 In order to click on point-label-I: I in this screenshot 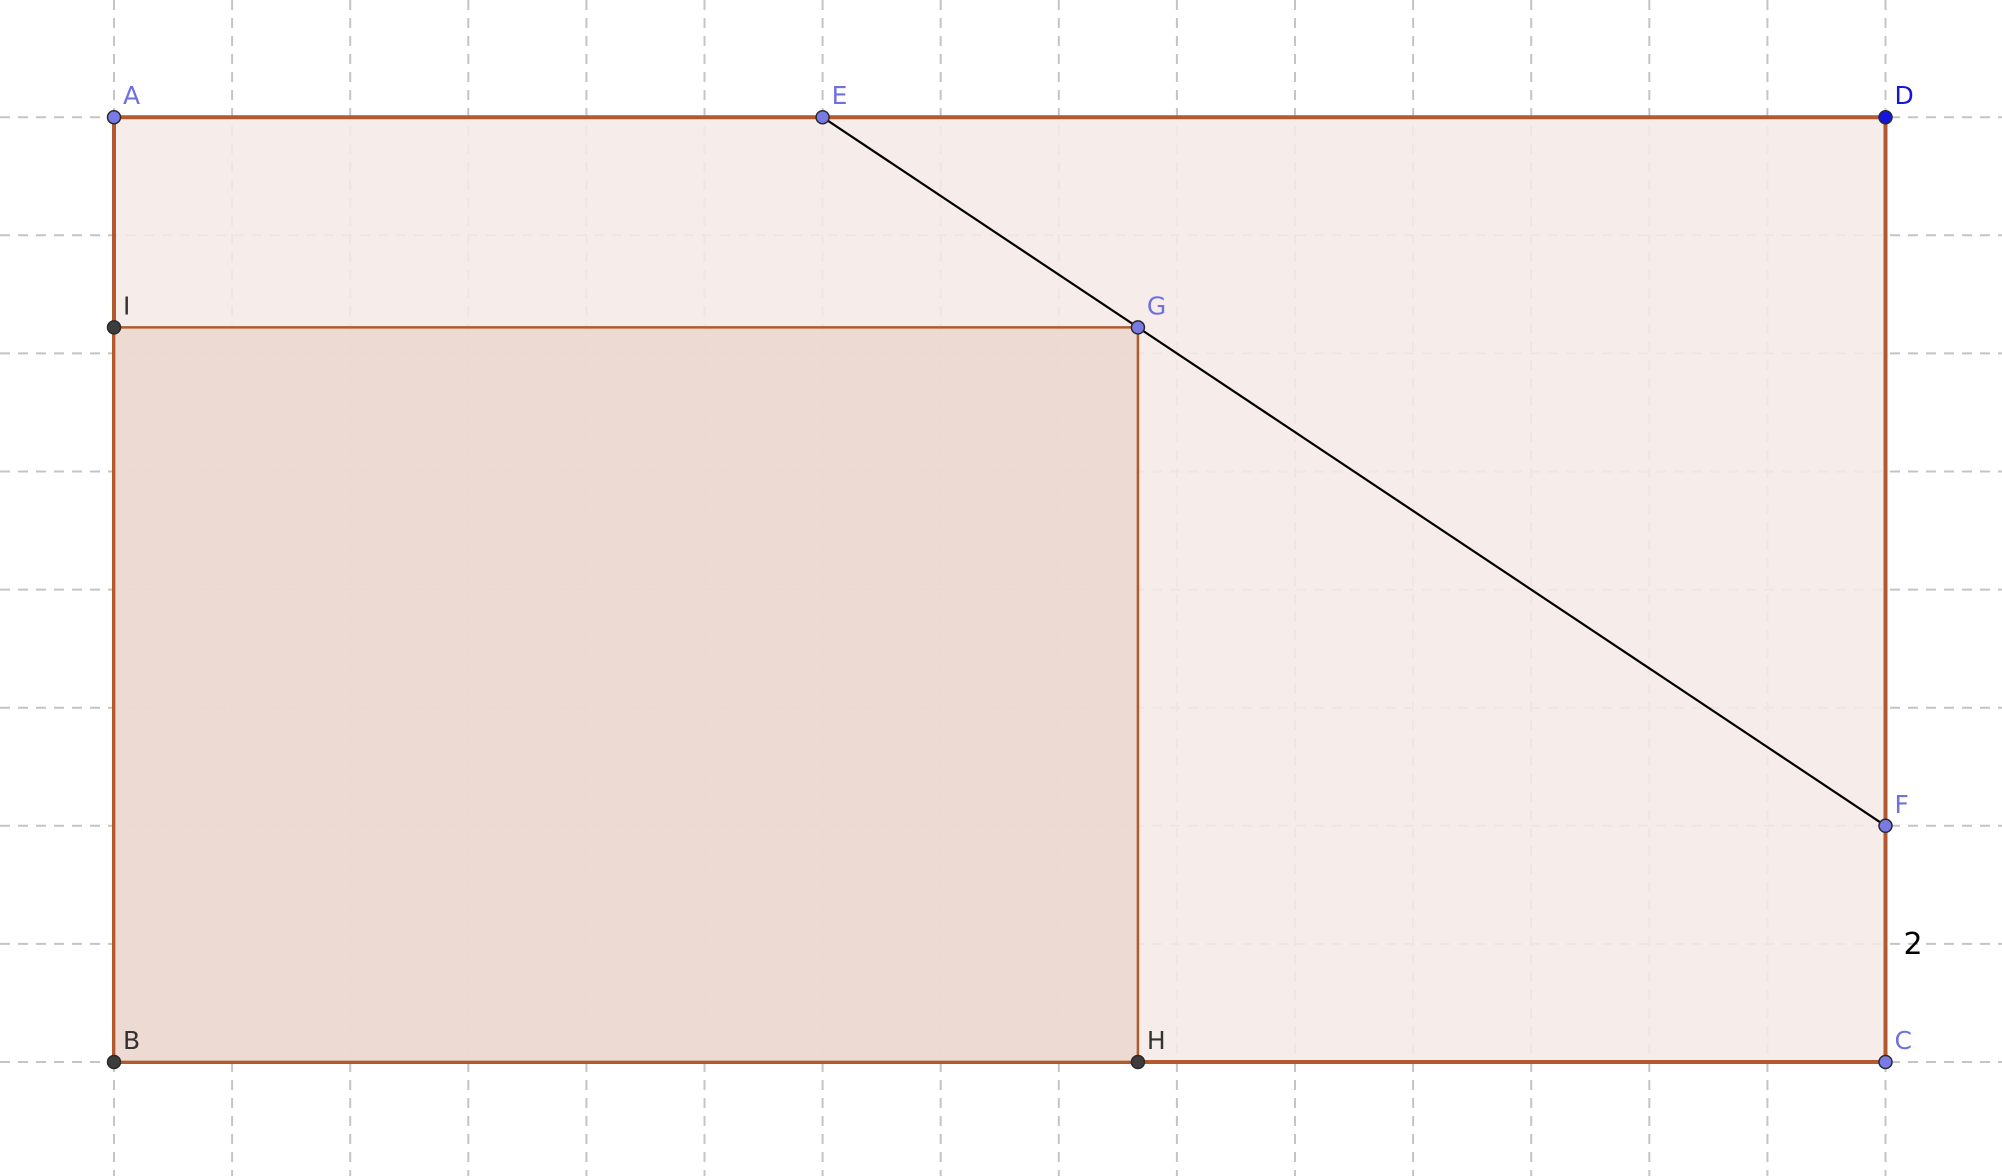, I will do `click(126, 305)`.